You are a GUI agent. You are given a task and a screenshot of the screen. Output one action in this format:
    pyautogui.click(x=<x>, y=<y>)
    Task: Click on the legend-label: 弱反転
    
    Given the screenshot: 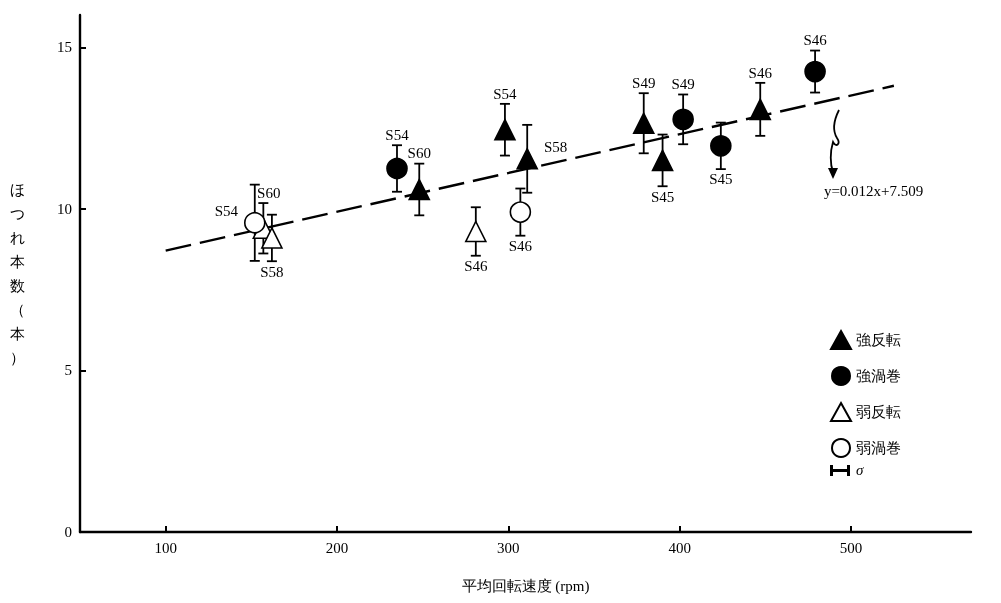 What is the action you would take?
    pyautogui.click(x=878, y=412)
    